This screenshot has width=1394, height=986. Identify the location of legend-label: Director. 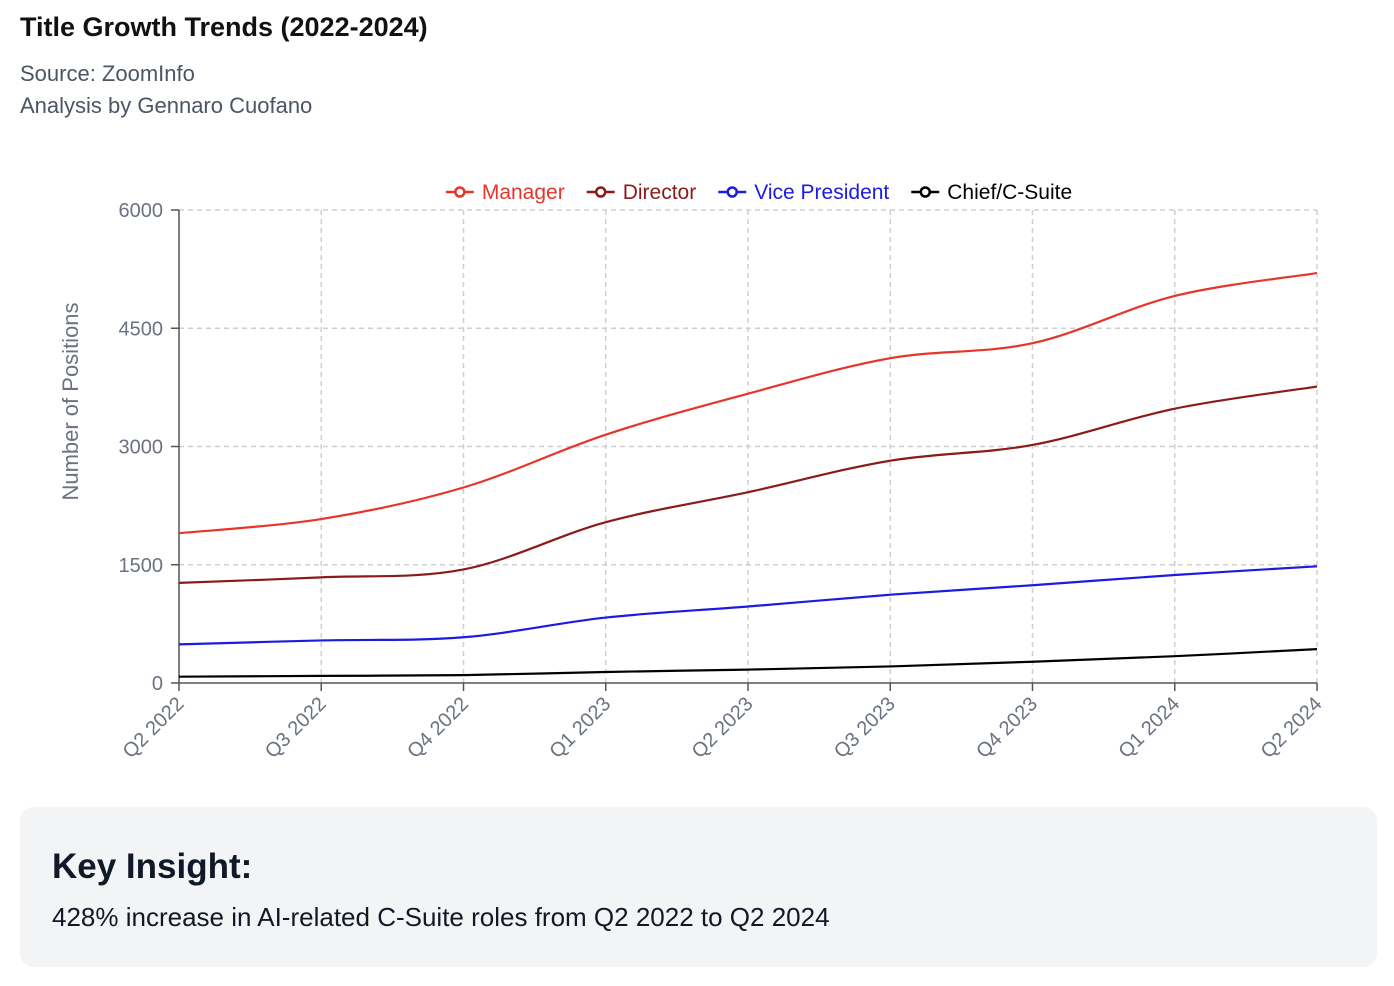
(660, 192).